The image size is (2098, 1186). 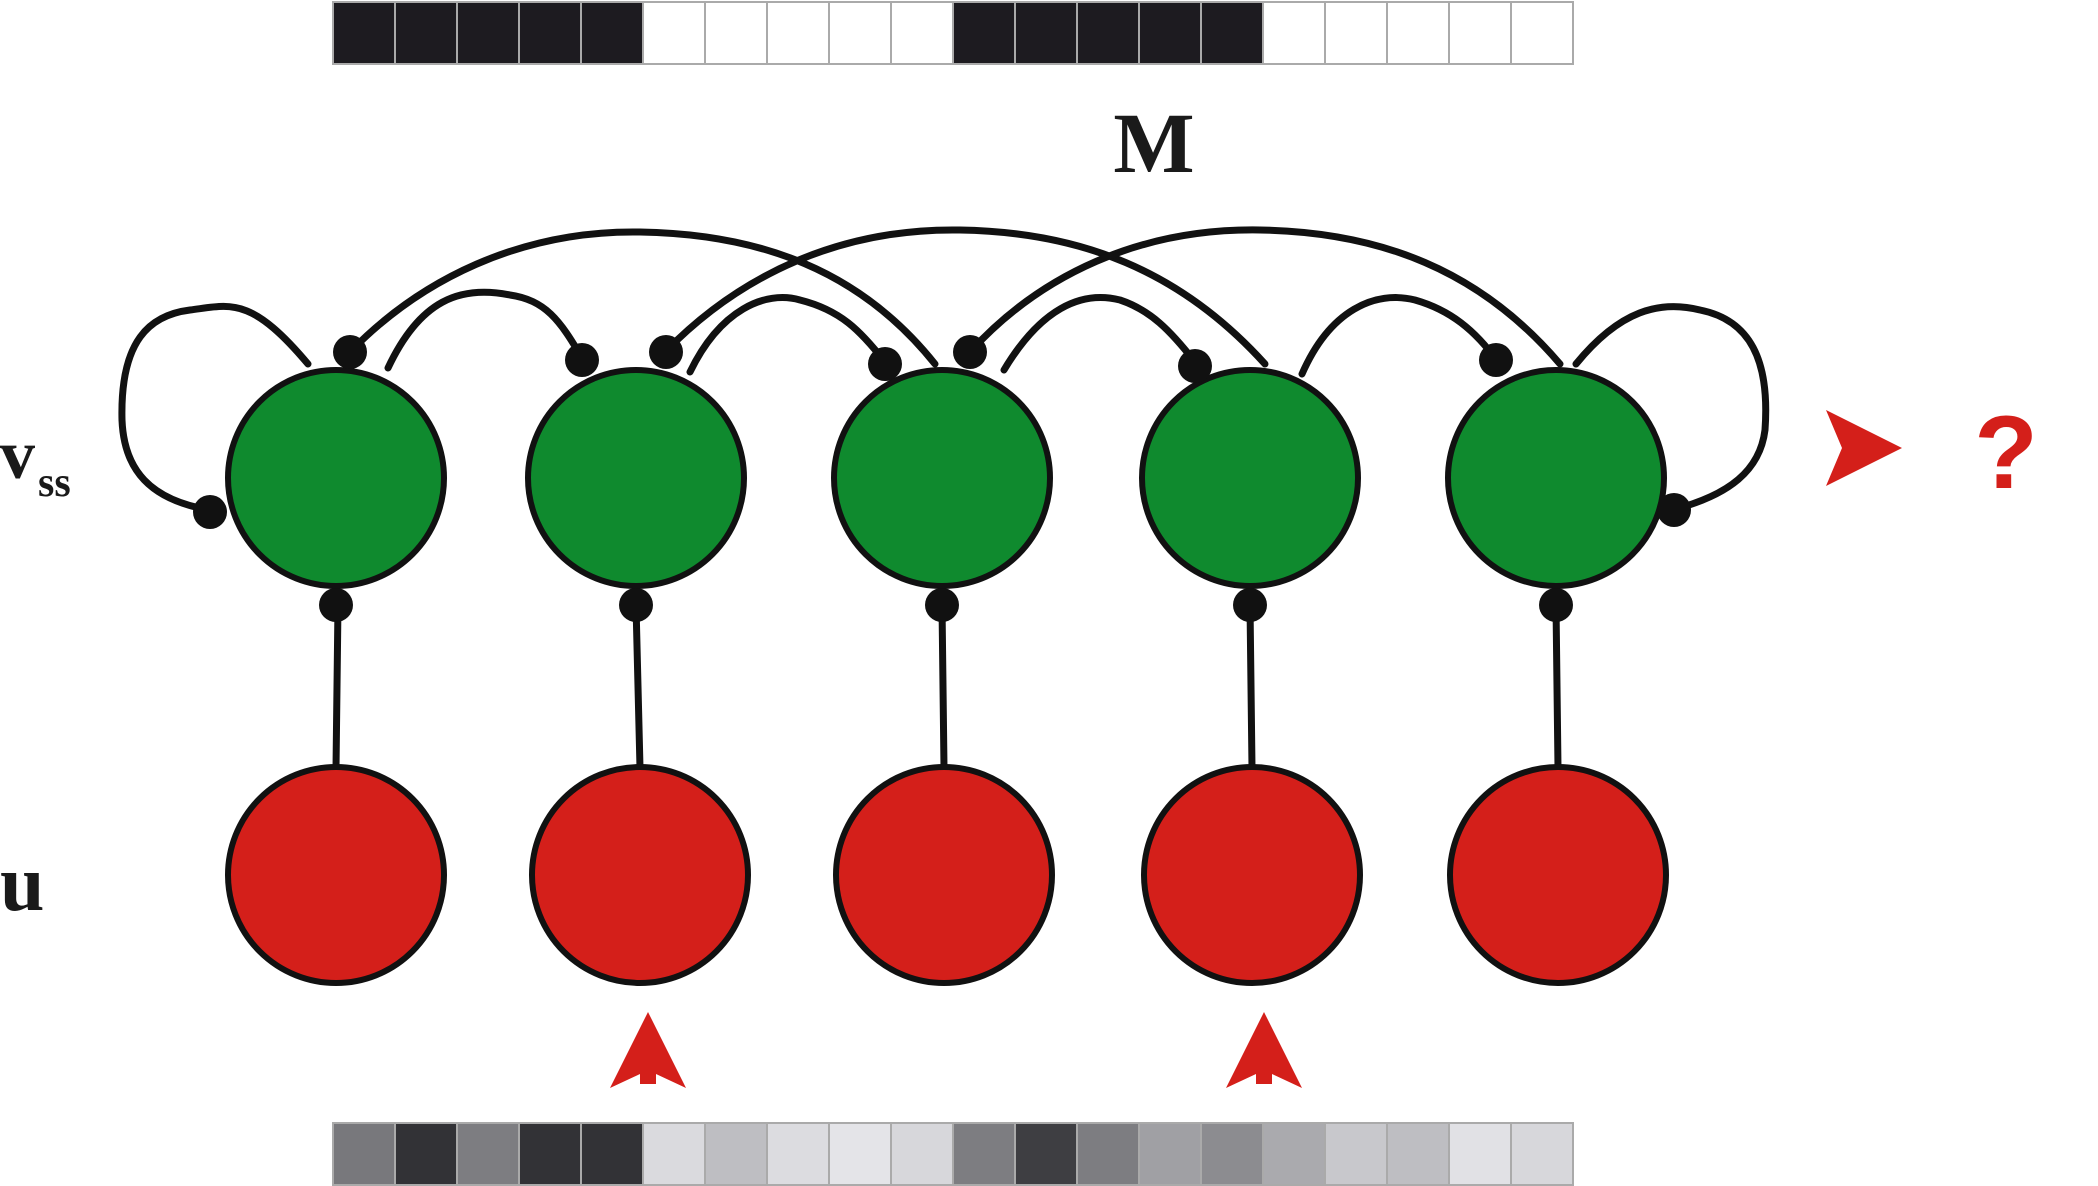 I want to click on u-label: u, so click(x=22, y=884).